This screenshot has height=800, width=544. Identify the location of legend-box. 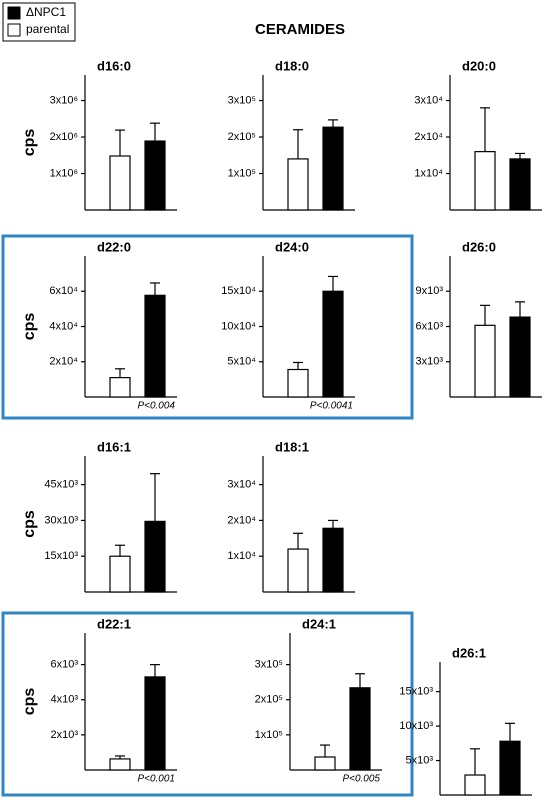
(39, 22).